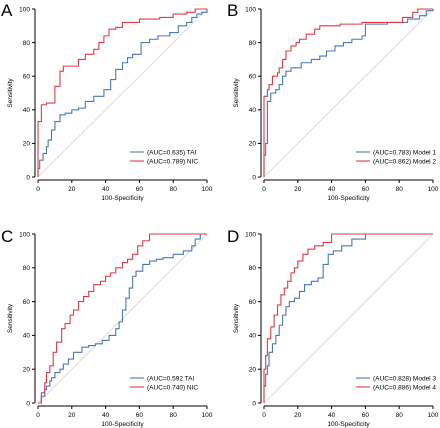 This screenshot has height=428, width=440. I want to click on panel-b-letter: B, so click(232, 10).